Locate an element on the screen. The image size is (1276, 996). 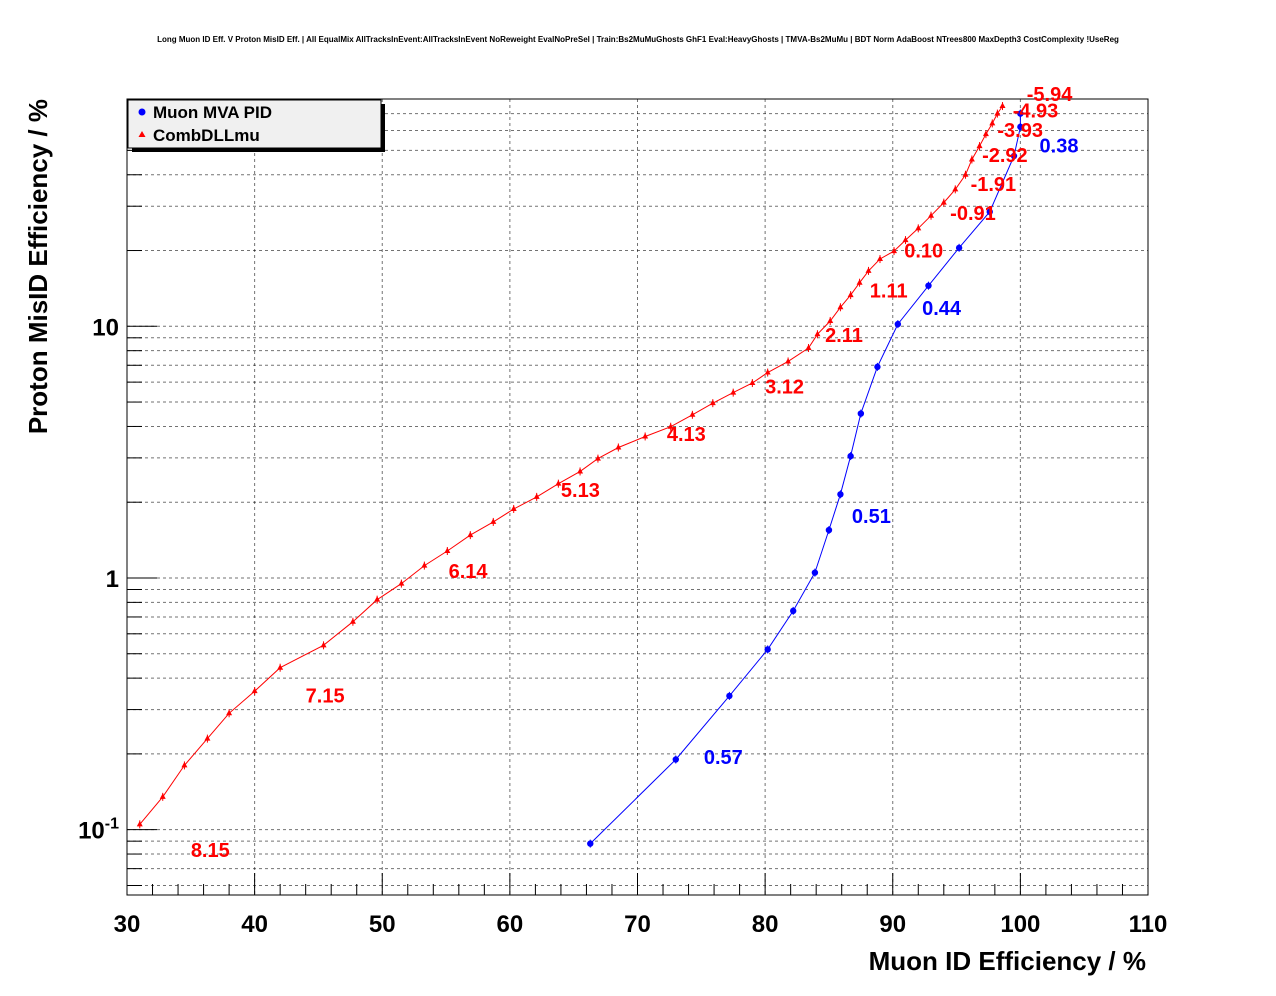
legend-label-combdllmu: CombDLLmu is located at coordinates (206, 135).